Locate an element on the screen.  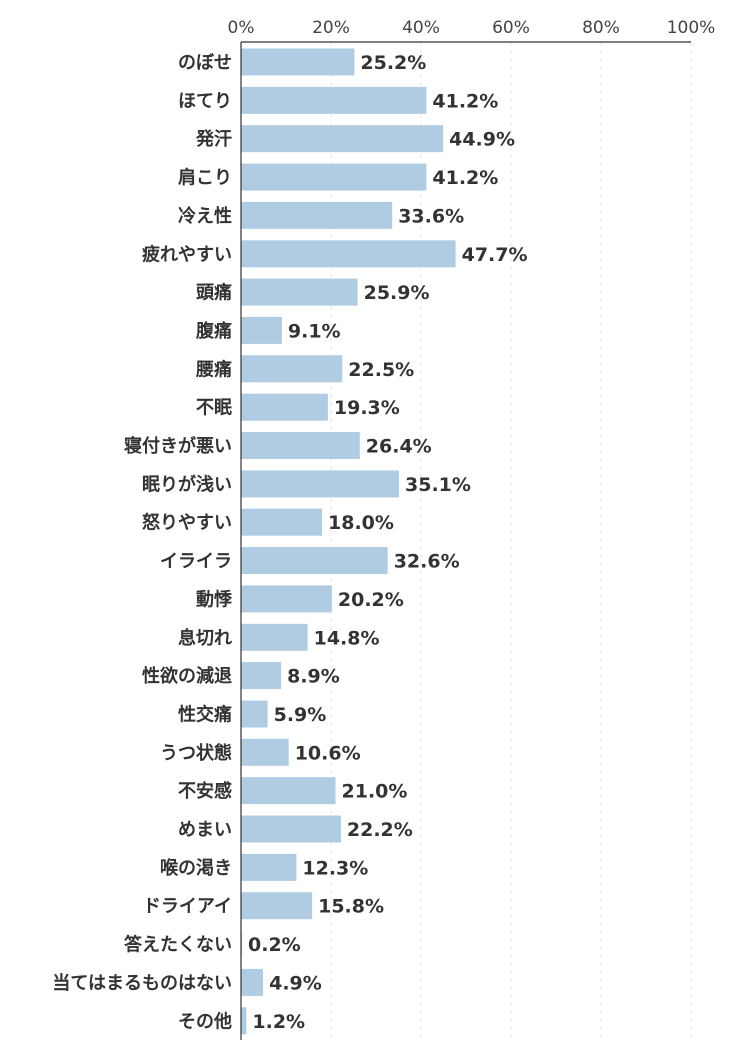
x-tick-label: 0% is located at coordinates (241, 28).